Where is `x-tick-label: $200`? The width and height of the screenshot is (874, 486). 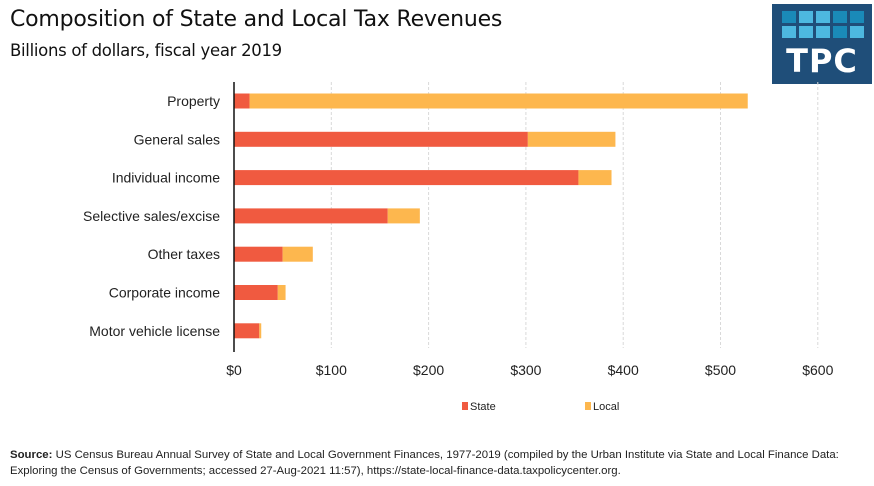 x-tick-label: $200 is located at coordinates (428, 370).